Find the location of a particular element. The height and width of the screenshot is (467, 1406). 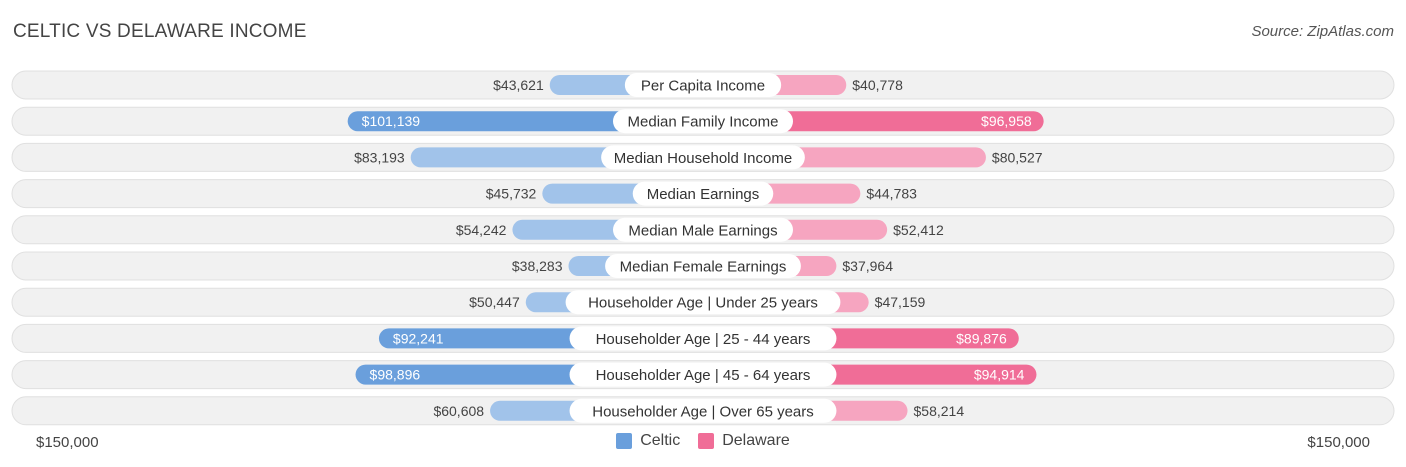

value-label-celtic: $43,621 is located at coordinates (518, 85).